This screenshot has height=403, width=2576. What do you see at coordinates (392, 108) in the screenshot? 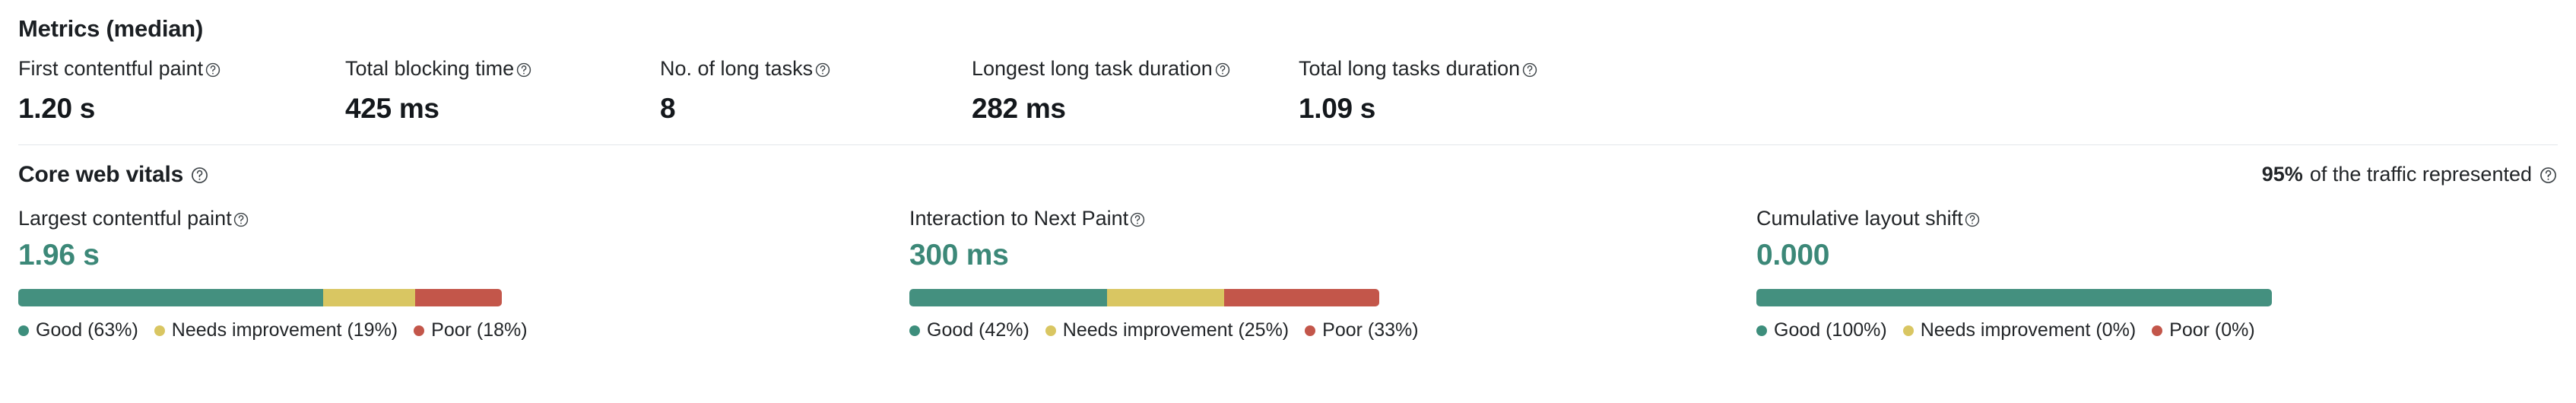
I see `metric-value: 425 ms` at bounding box center [392, 108].